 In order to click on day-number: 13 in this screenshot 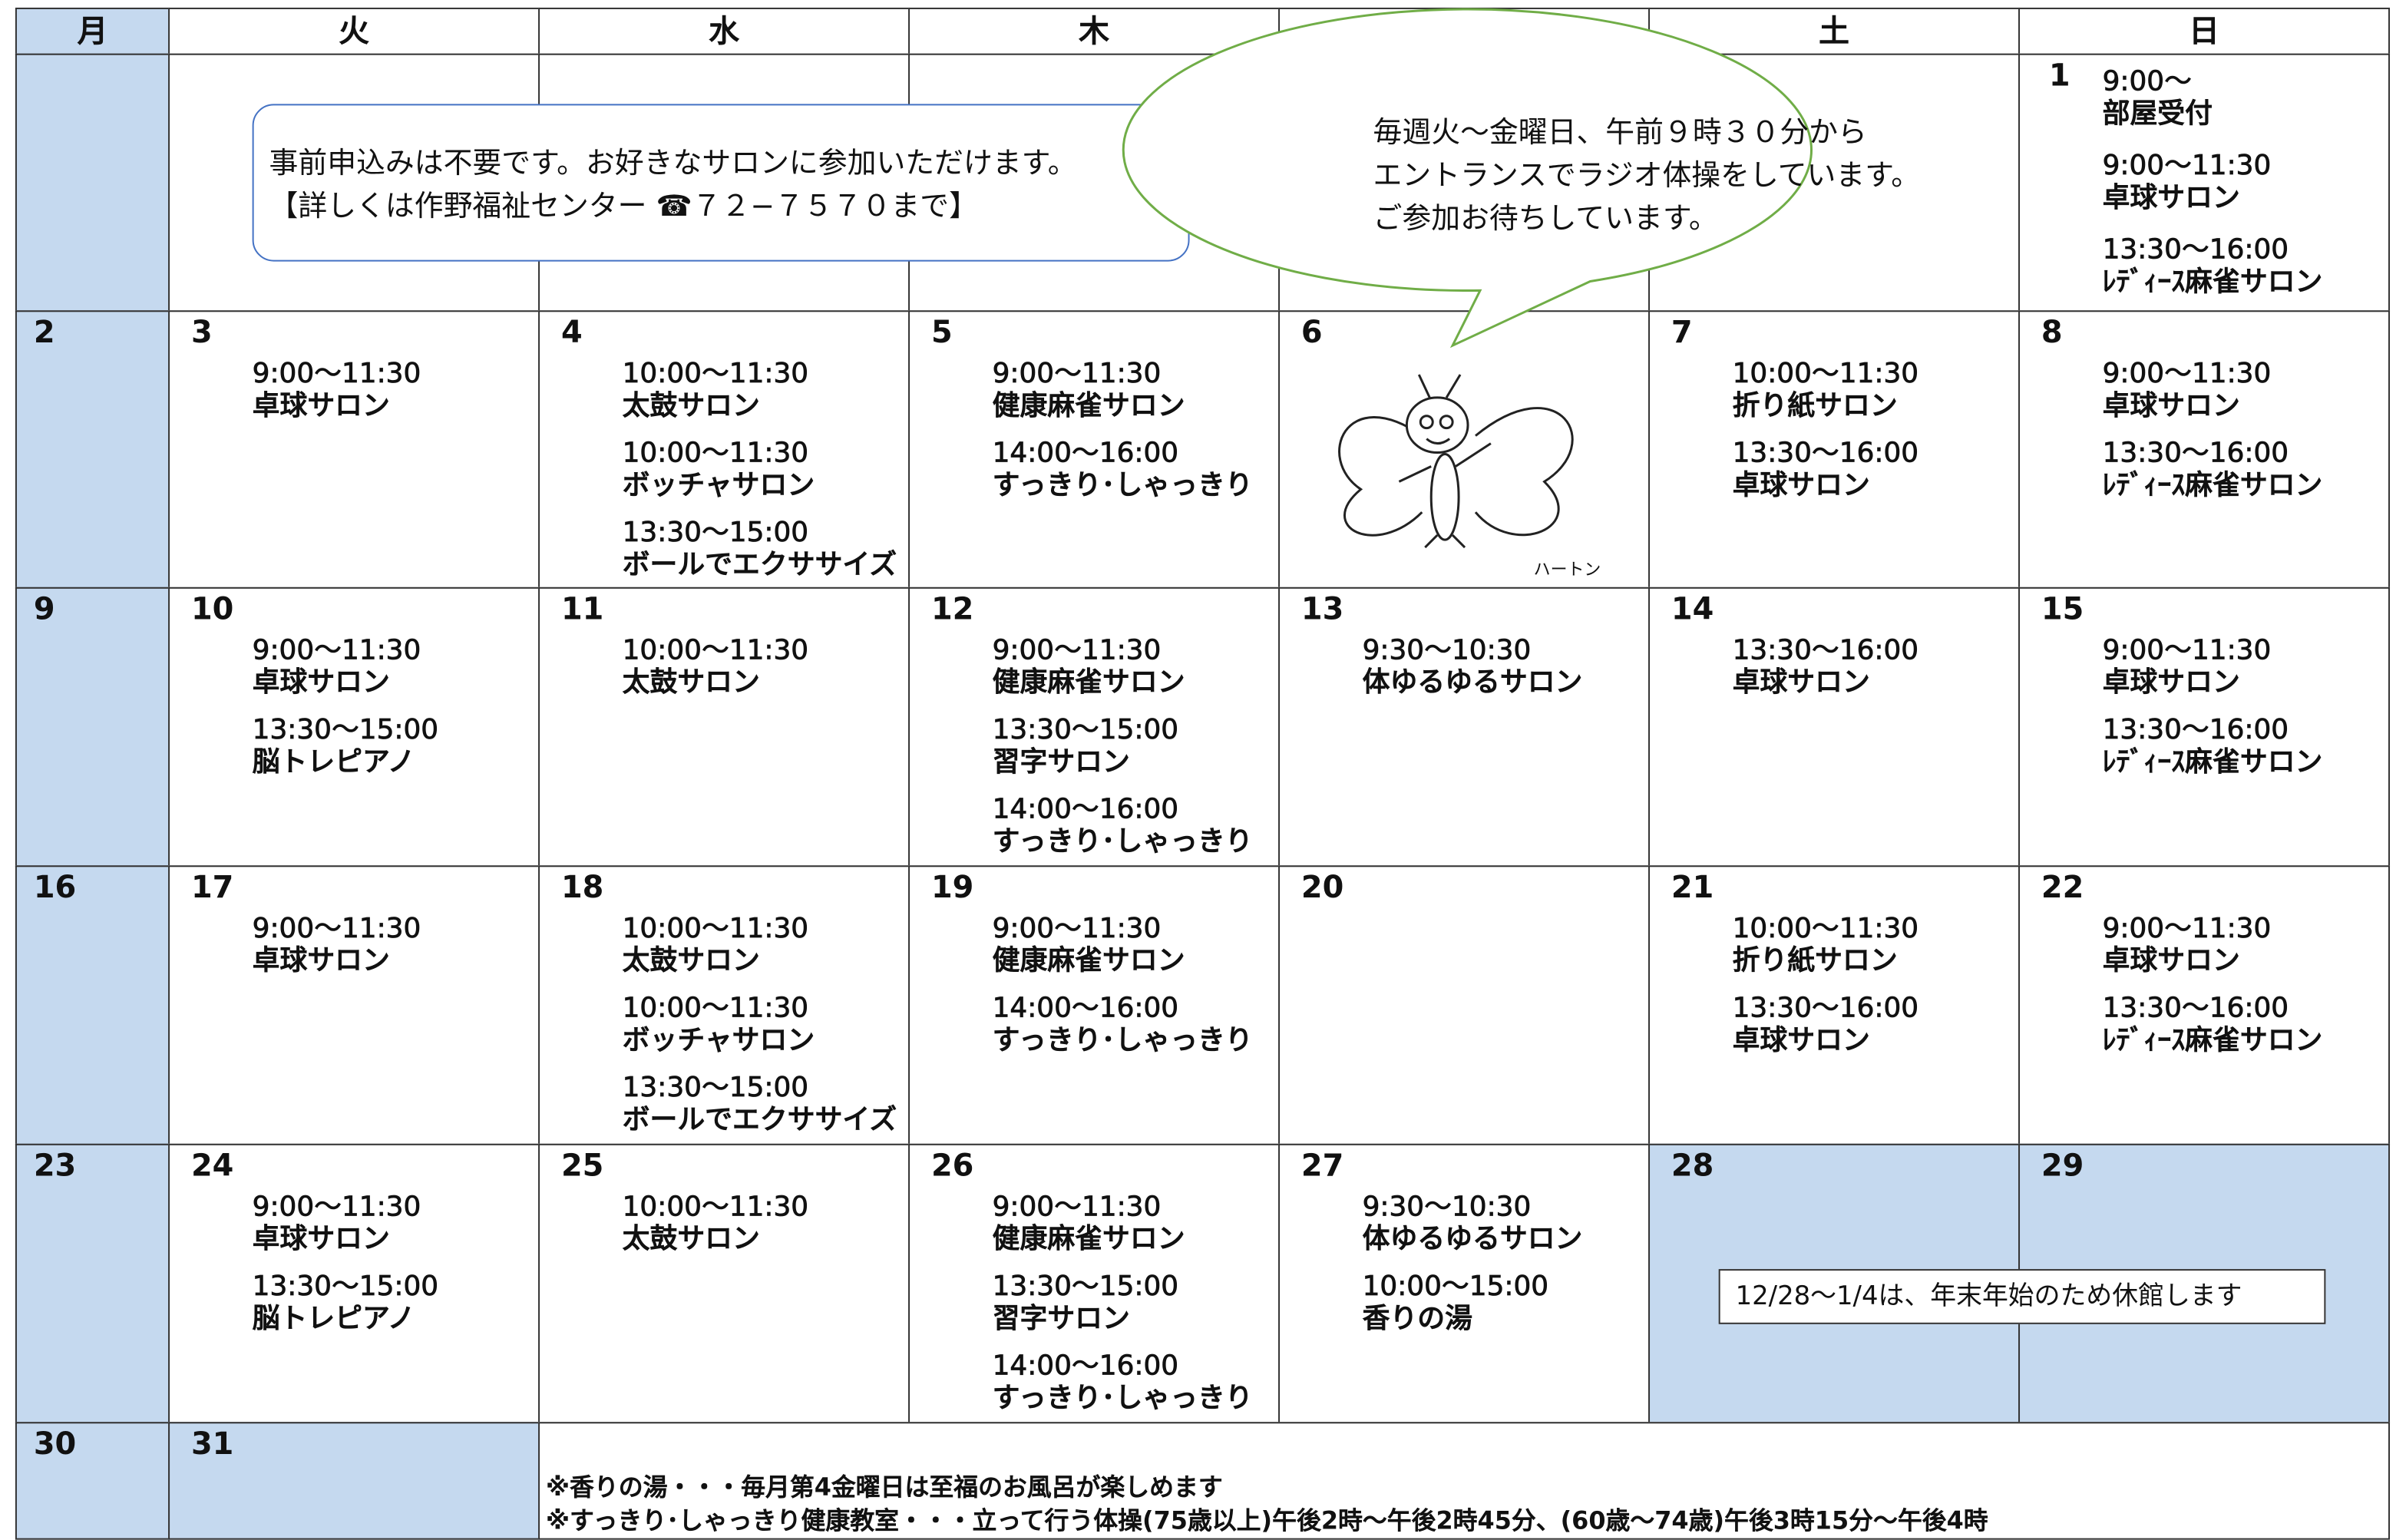, I will do `click(1322, 608)`.